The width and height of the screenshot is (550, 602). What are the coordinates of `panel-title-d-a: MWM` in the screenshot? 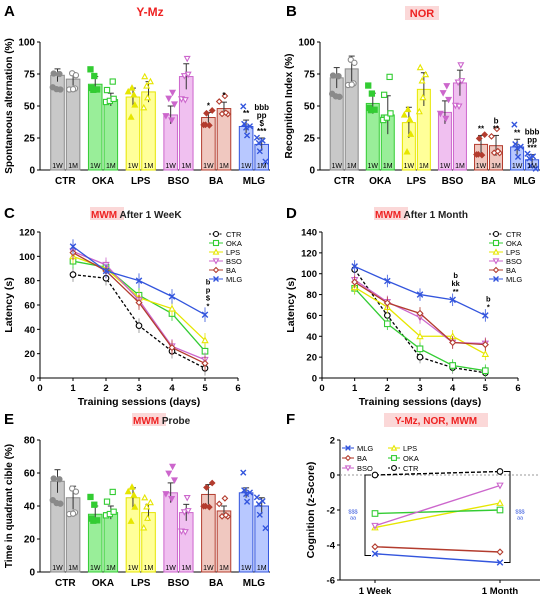 It's located at (388, 215).